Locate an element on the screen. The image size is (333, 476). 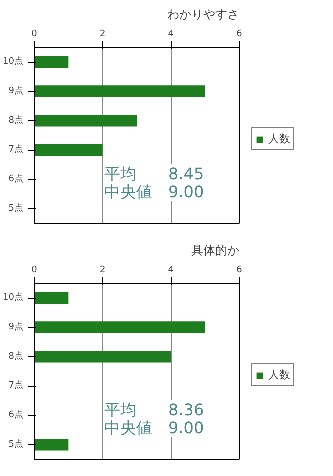
annotation: 平均 8.45 is located at coordinates (154, 174).